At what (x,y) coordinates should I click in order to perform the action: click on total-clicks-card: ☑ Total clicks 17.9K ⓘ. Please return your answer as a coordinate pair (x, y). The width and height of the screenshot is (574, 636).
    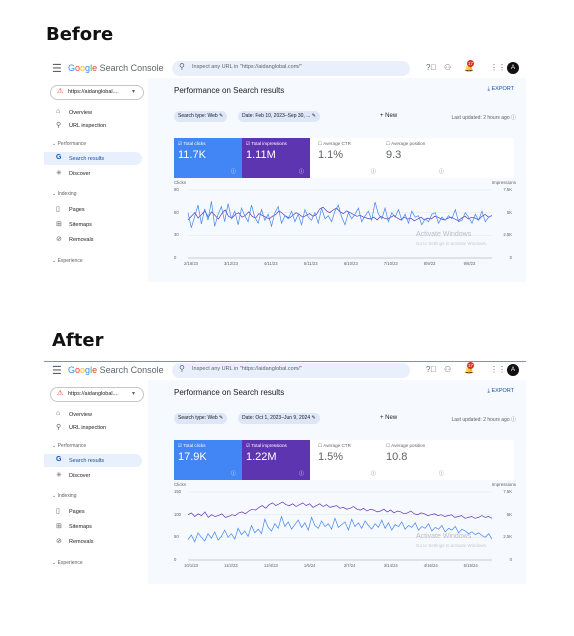
    Looking at the image, I should click on (208, 460).